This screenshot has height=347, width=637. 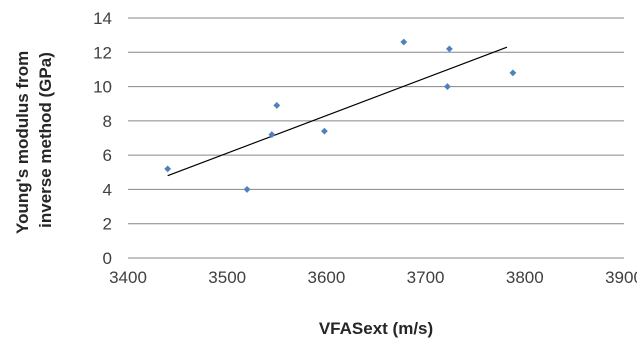 I want to click on y-tick-label: 6, so click(x=107, y=155).